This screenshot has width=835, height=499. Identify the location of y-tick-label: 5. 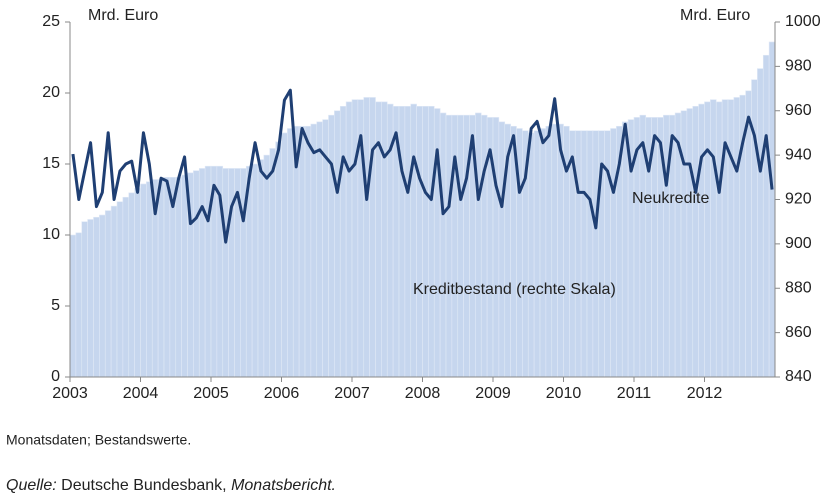
(55, 305).